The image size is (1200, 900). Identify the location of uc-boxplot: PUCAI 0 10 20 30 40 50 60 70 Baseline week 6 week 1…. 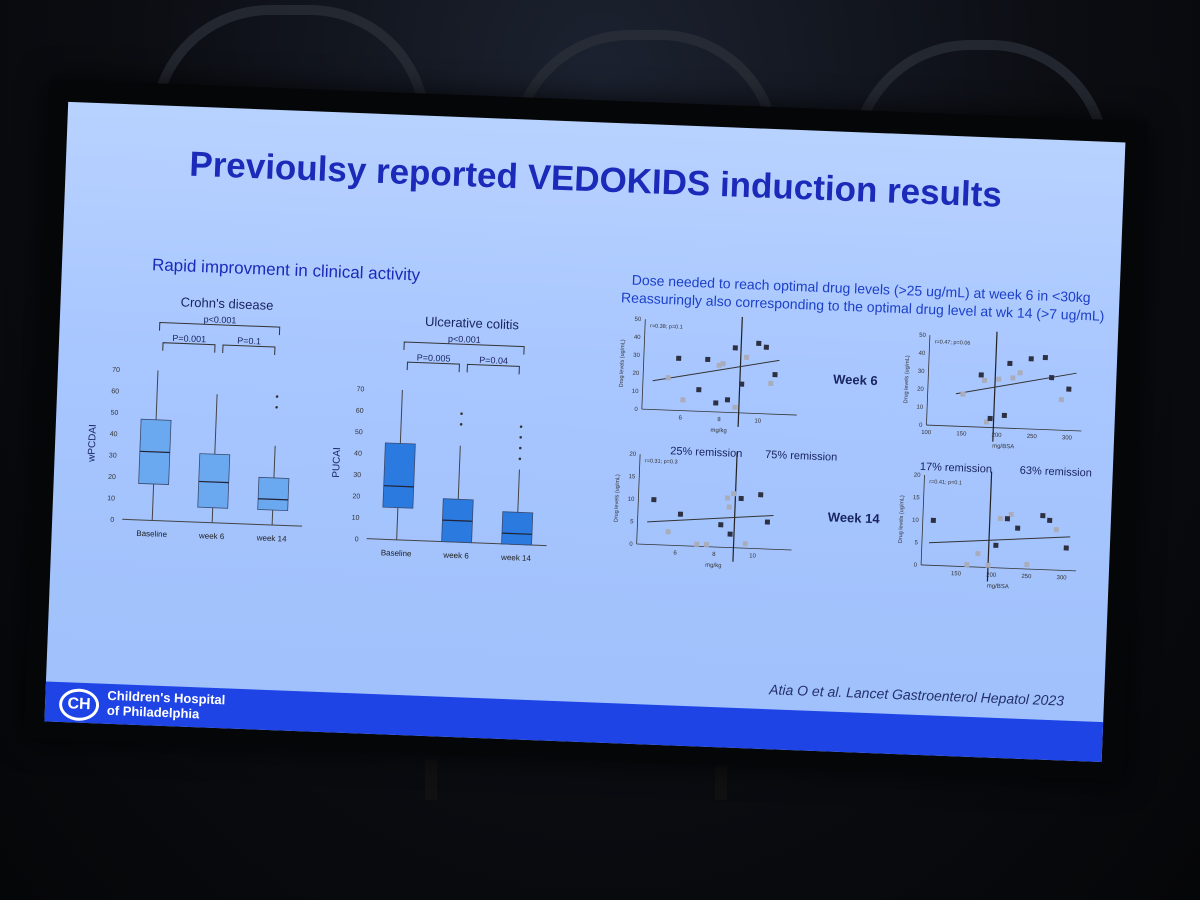
(439, 448).